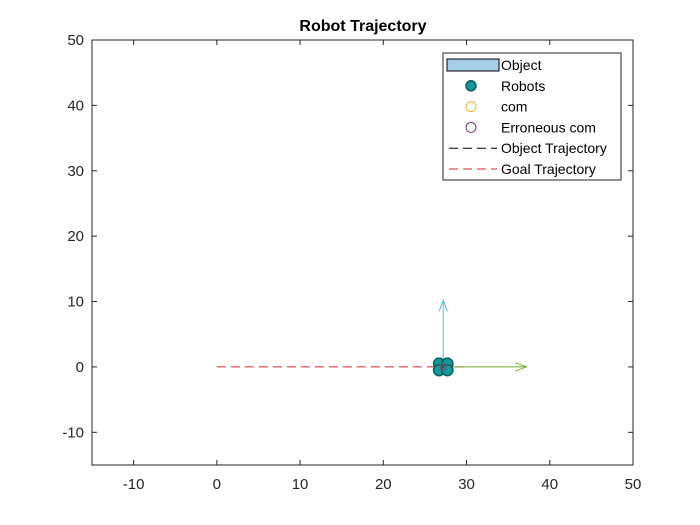 This screenshot has height=525, width=700. I want to click on y-tick-label: 20, so click(75, 236).